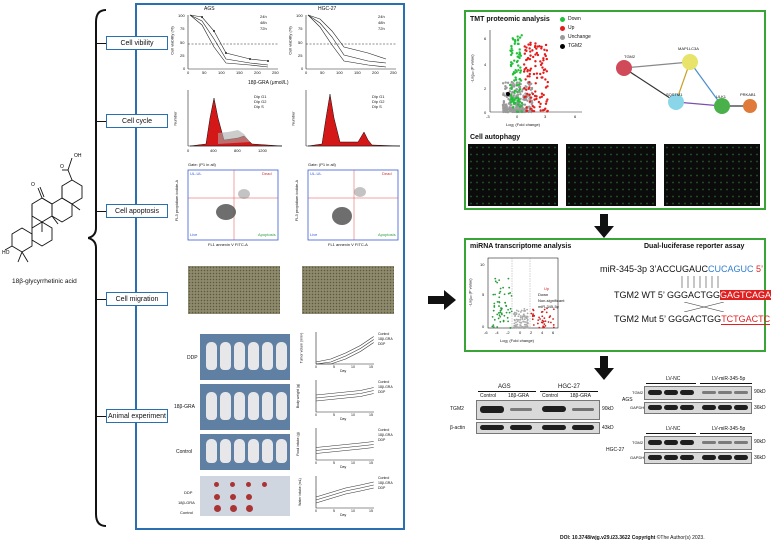 The width and height of the screenshot is (773, 546). Describe the element at coordinates (97, 268) in the screenshot. I see `left-bracket` at that location.